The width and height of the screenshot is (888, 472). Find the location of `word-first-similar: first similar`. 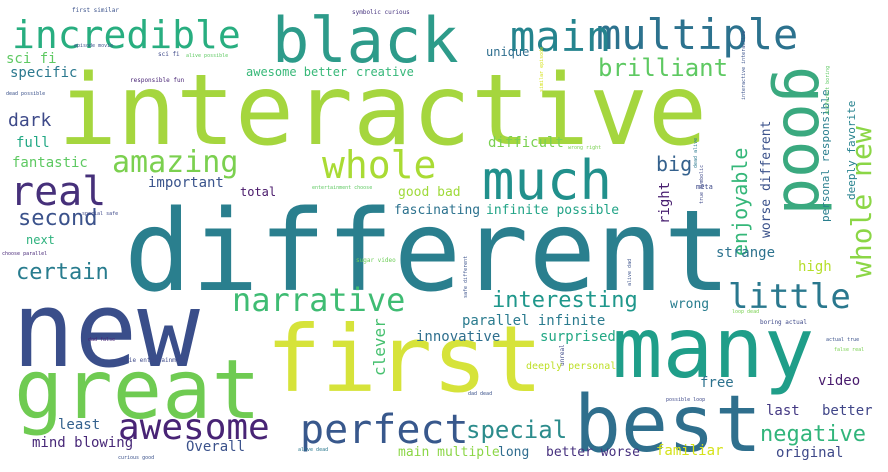

word-first-similar: first similar is located at coordinates (95, 10).